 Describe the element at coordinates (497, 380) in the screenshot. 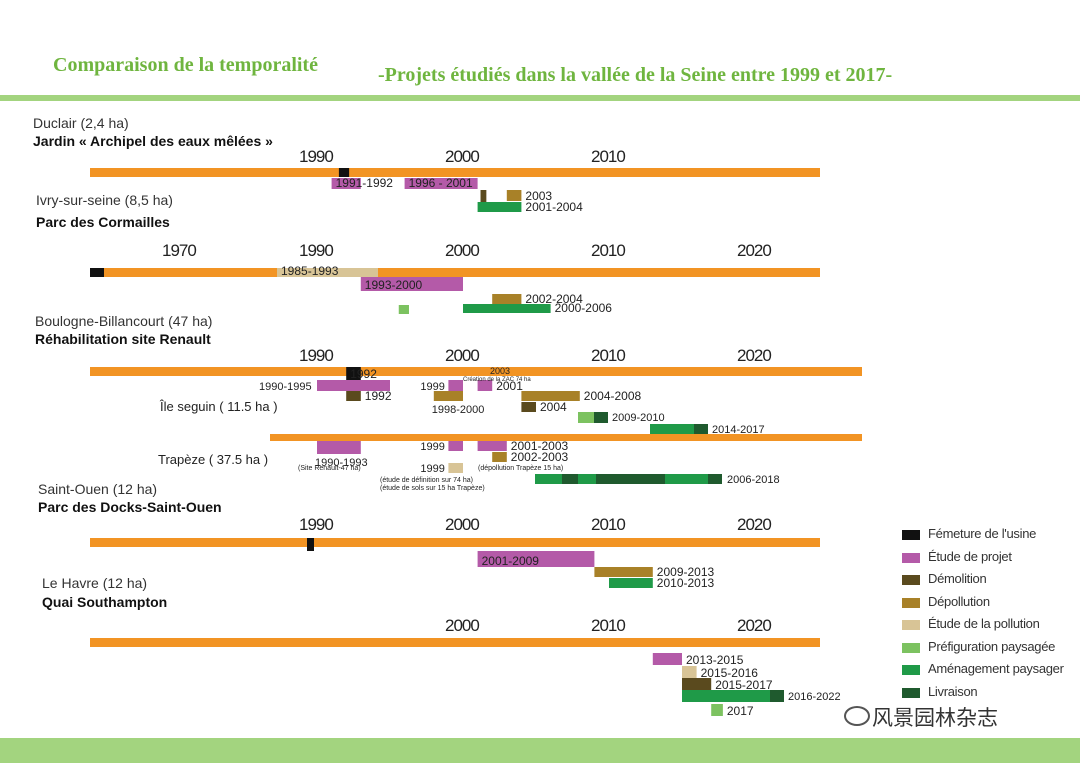

I see `annotation: Création de la ZAC 74 ha` at that location.